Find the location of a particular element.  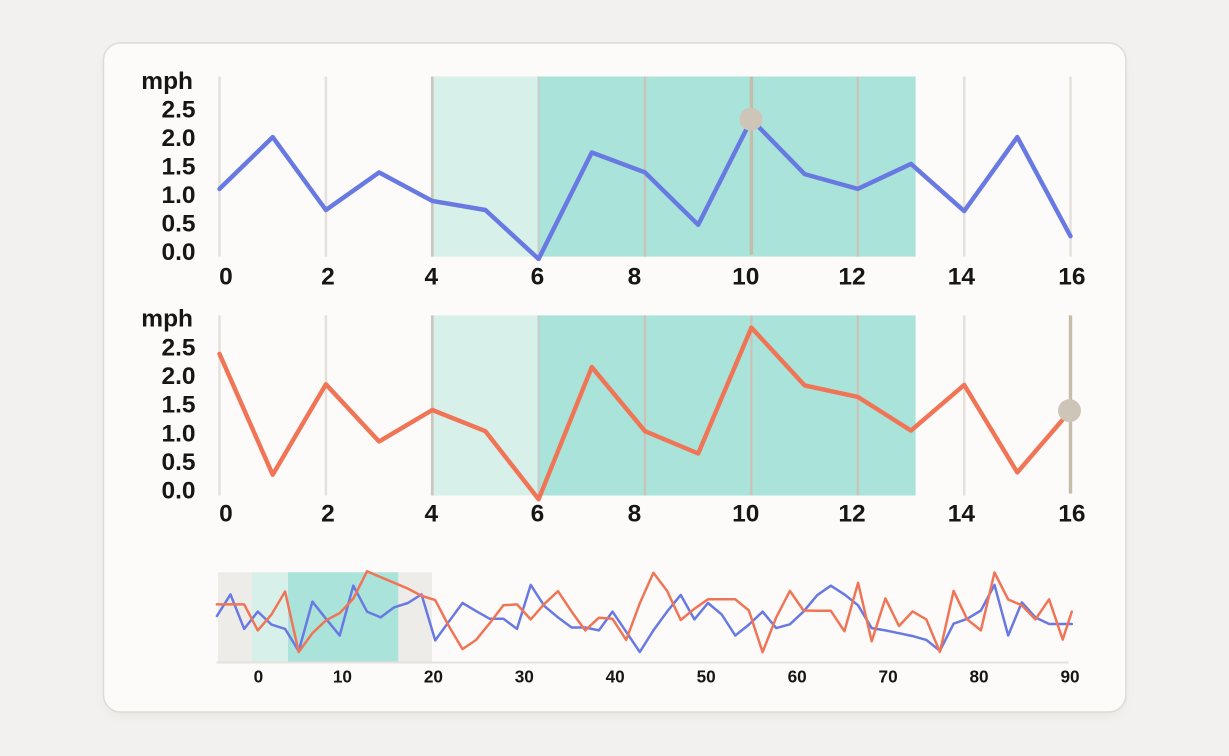

svg-text: 50 is located at coordinates (706, 677).